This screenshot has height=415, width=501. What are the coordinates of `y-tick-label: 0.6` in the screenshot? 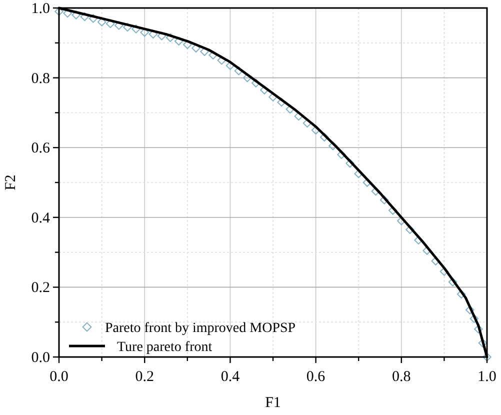 It's located at (40, 148).